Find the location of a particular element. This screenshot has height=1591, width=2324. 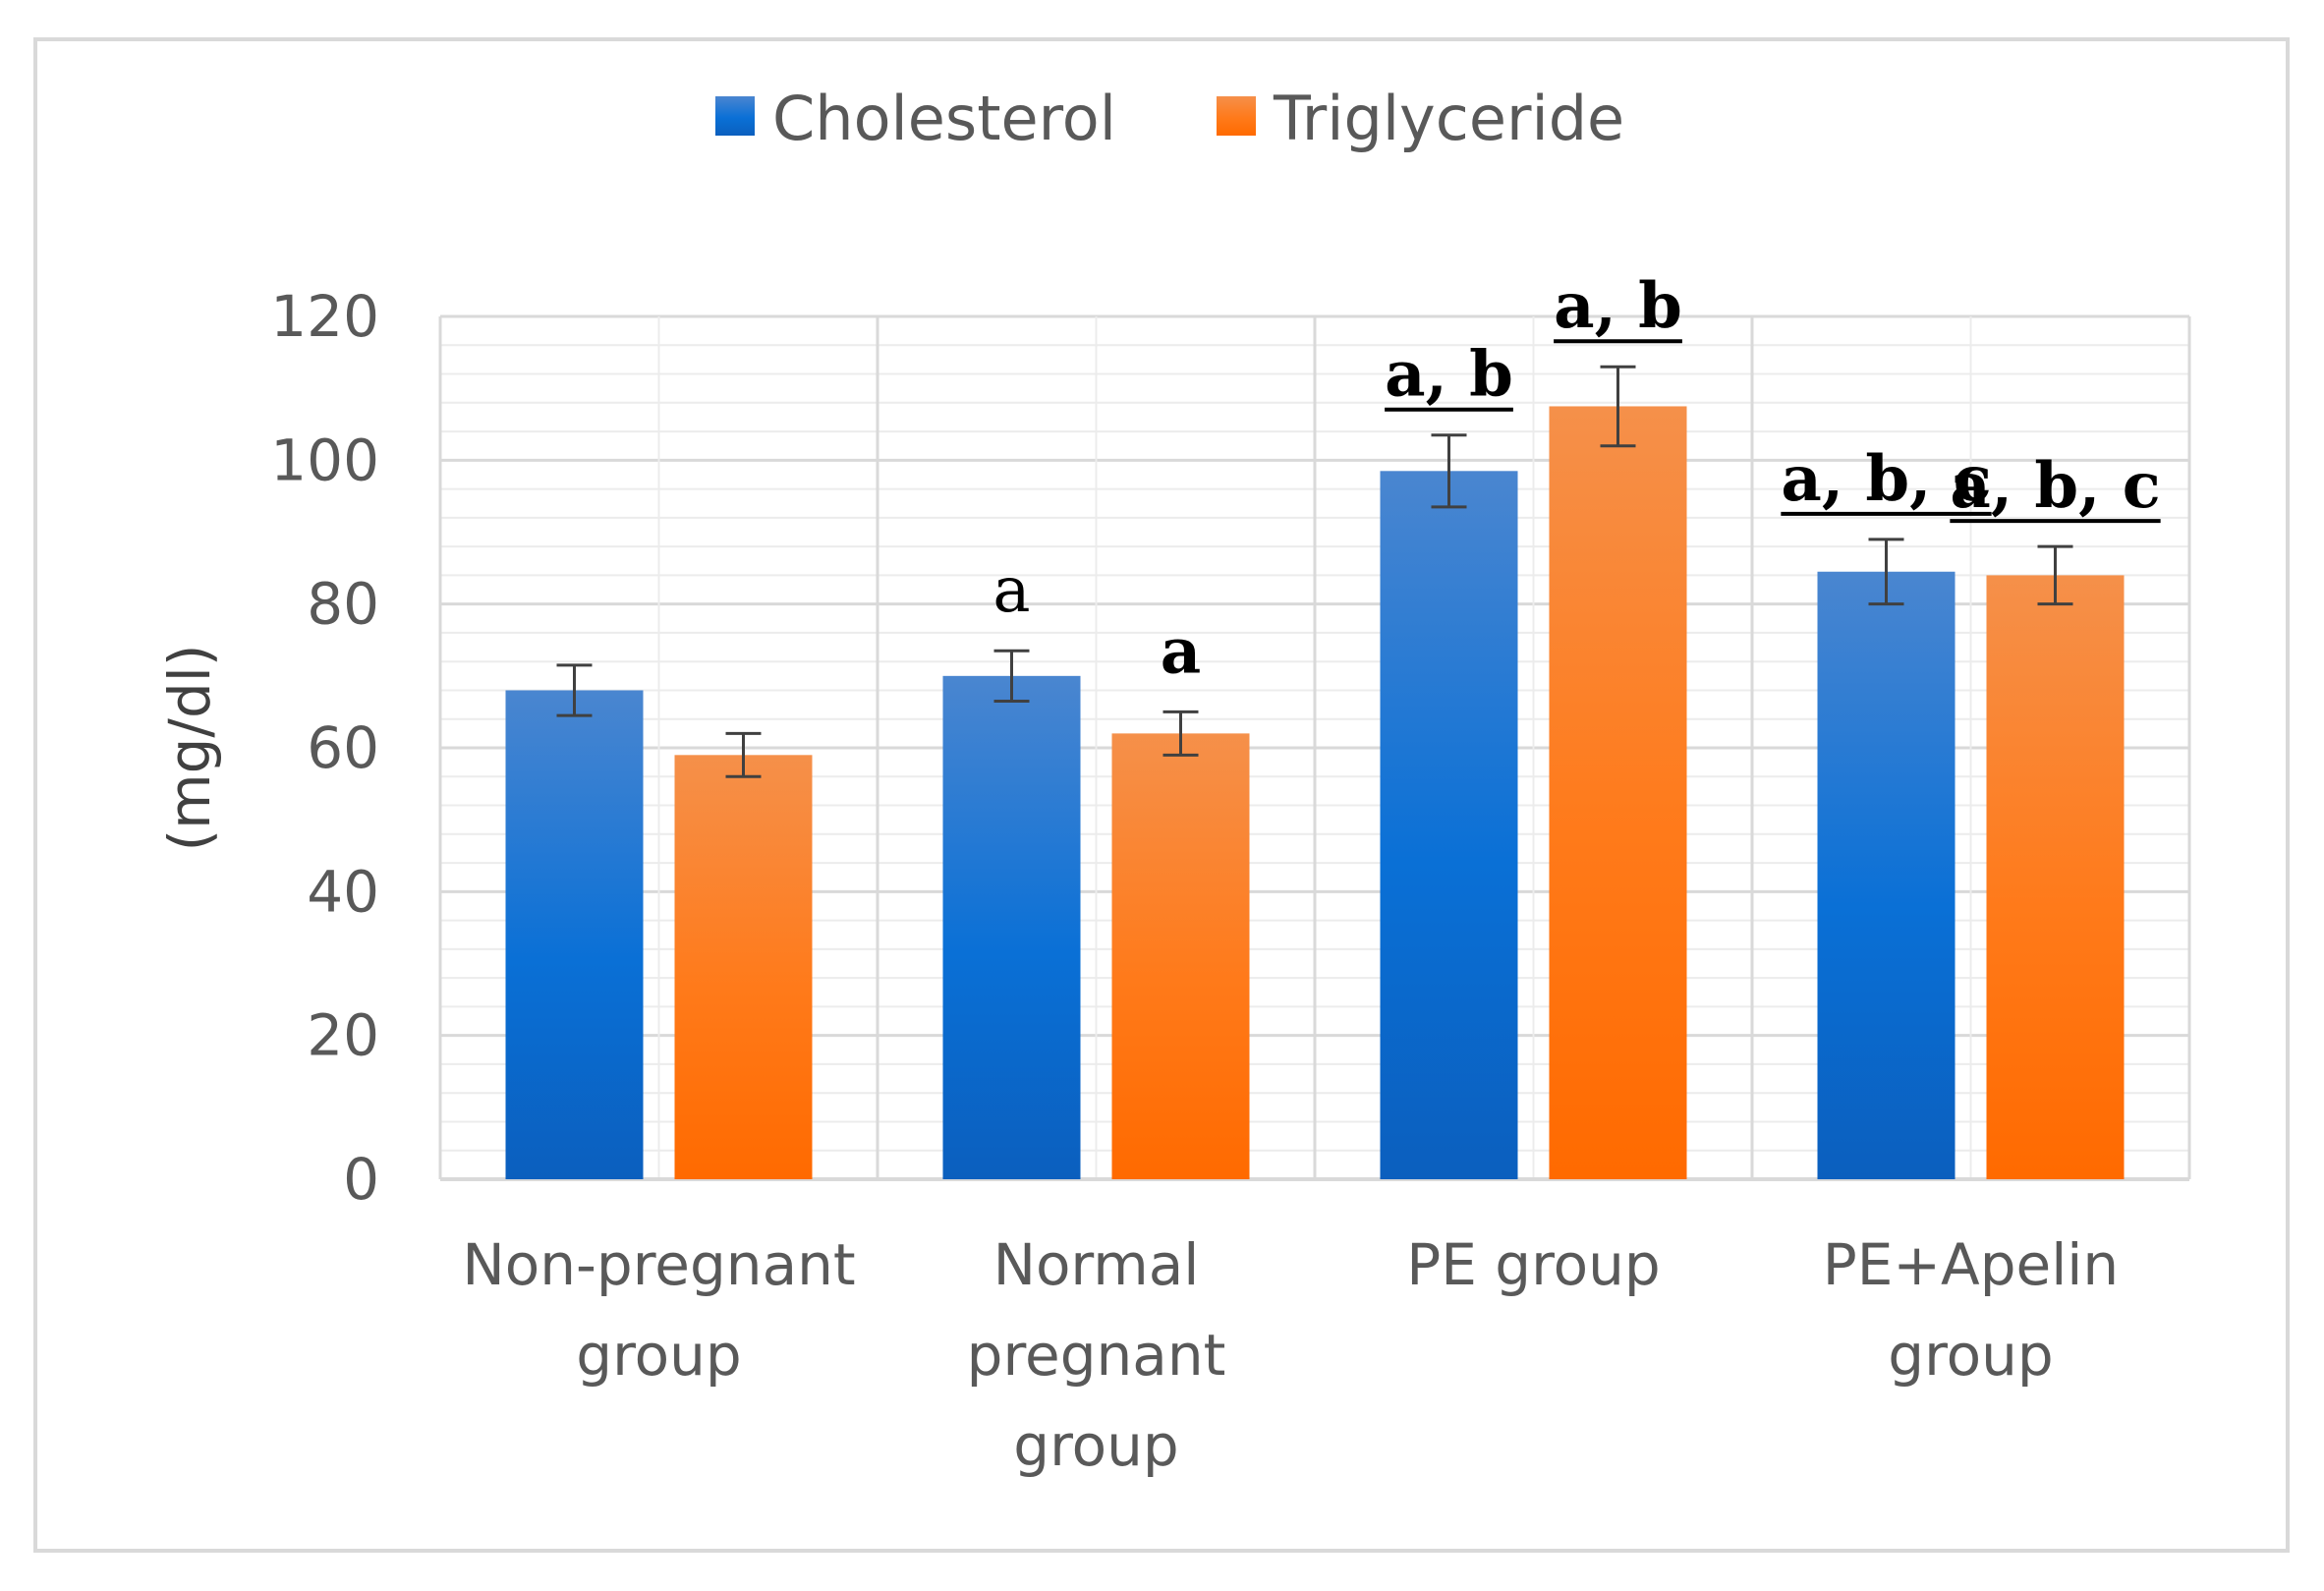

y-tick-label: 0 is located at coordinates (361, 1179).